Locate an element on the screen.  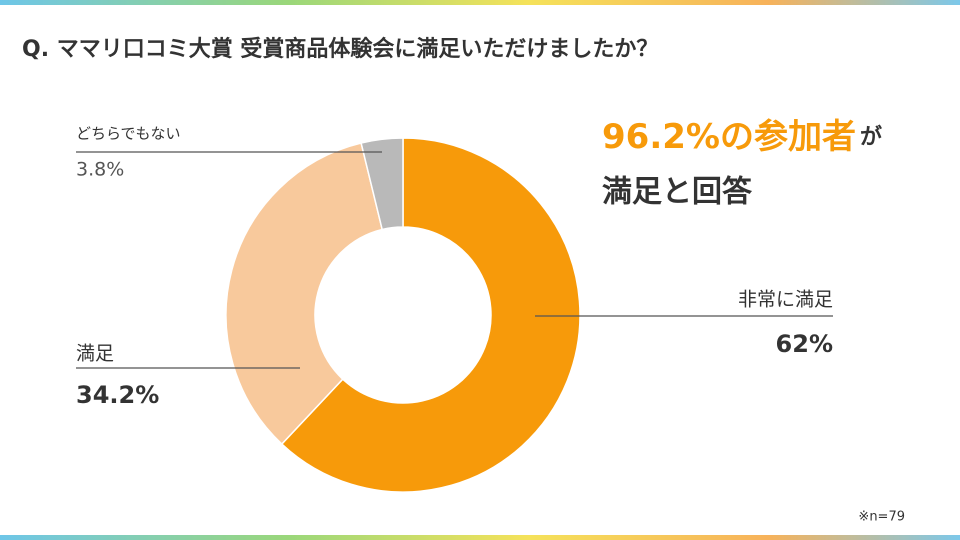
value-label: 34.2% is located at coordinates (117, 395).